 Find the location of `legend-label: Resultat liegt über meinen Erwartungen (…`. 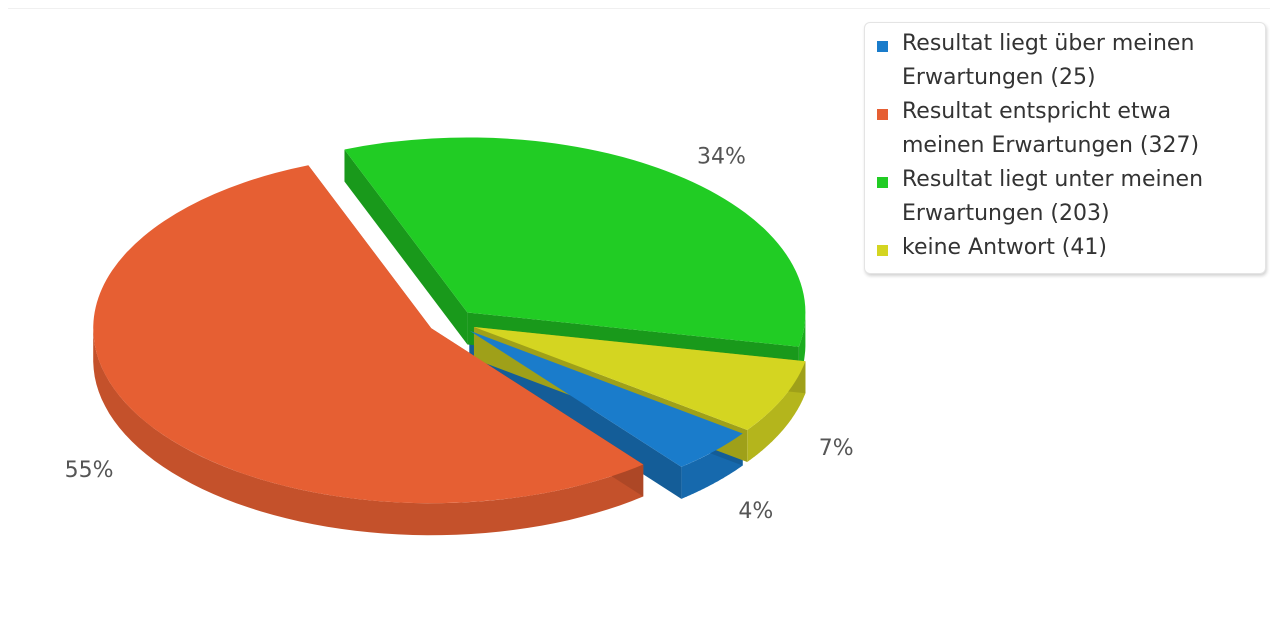

legend-label: Resultat liegt über meinen Erwartungen (… is located at coordinates (1048, 60).